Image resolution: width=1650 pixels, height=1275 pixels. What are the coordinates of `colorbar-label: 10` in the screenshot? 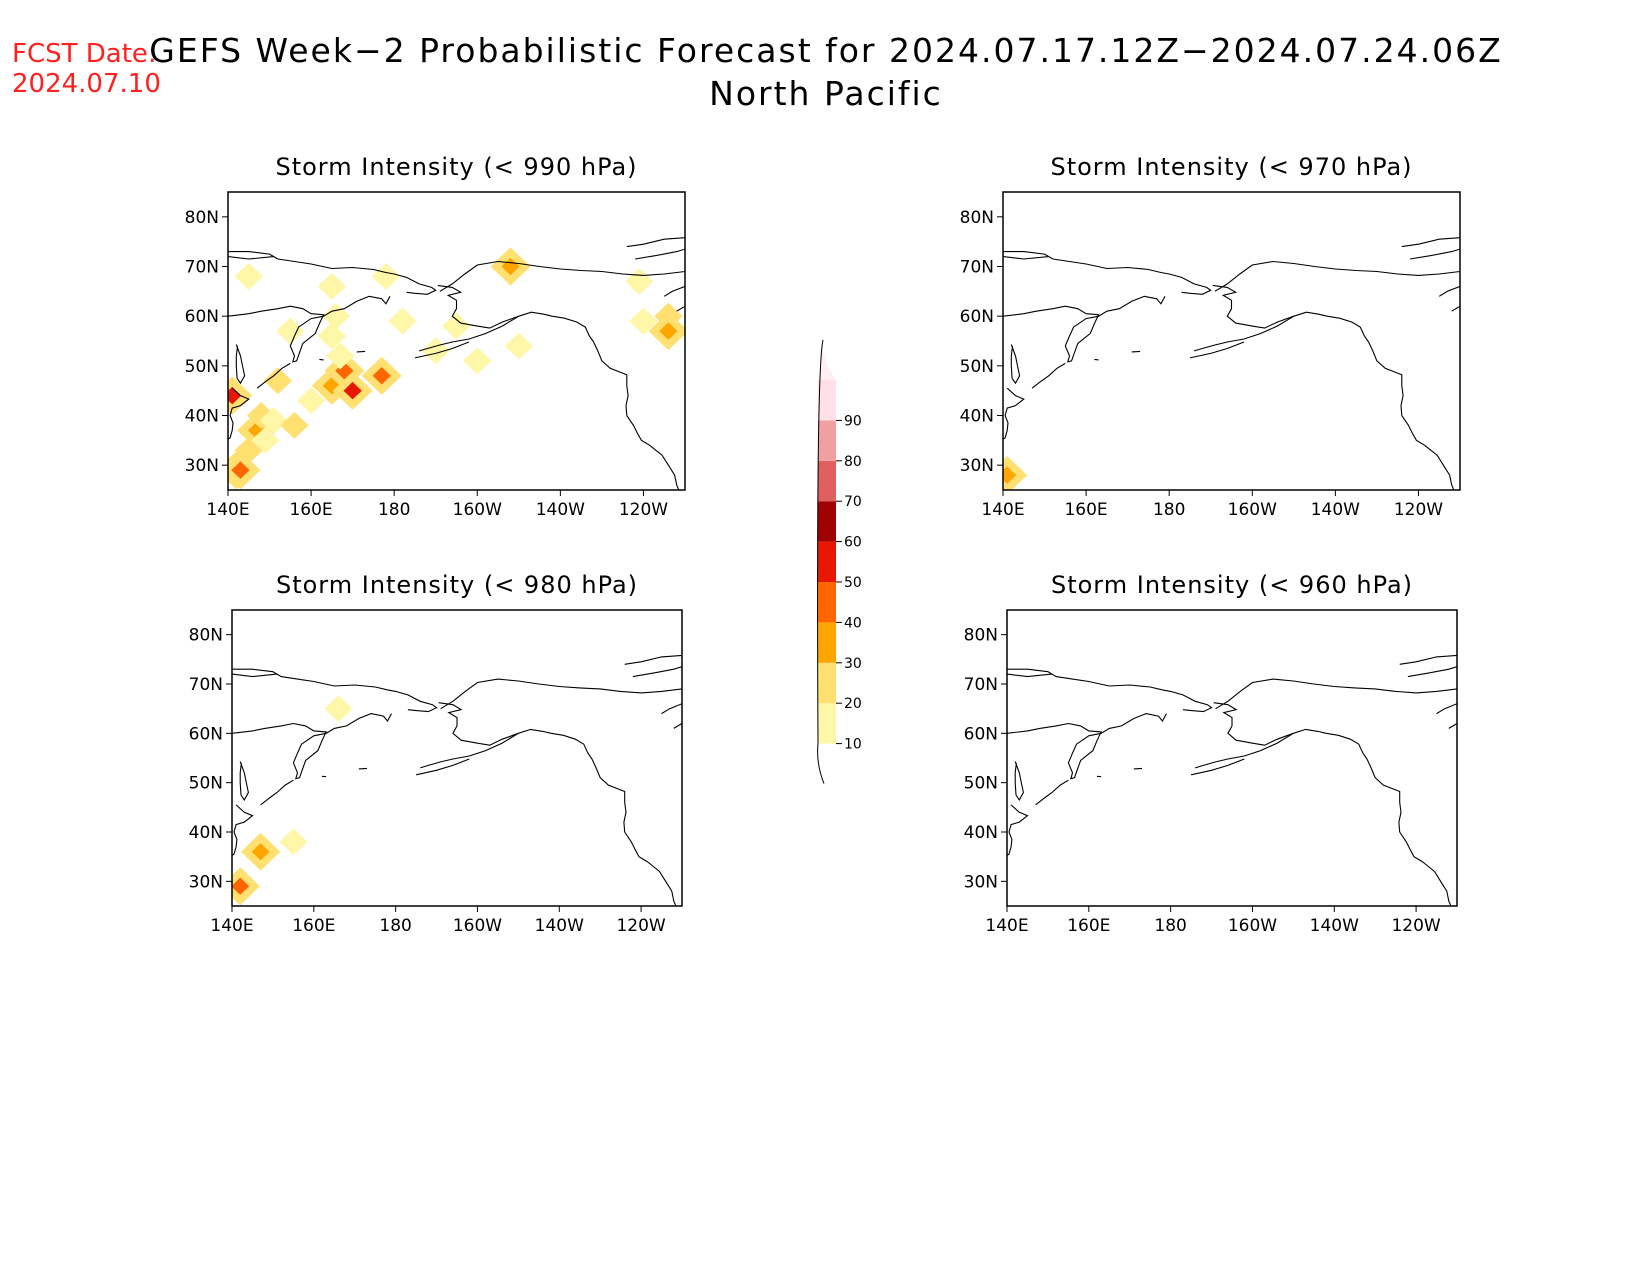 It's located at (853, 745).